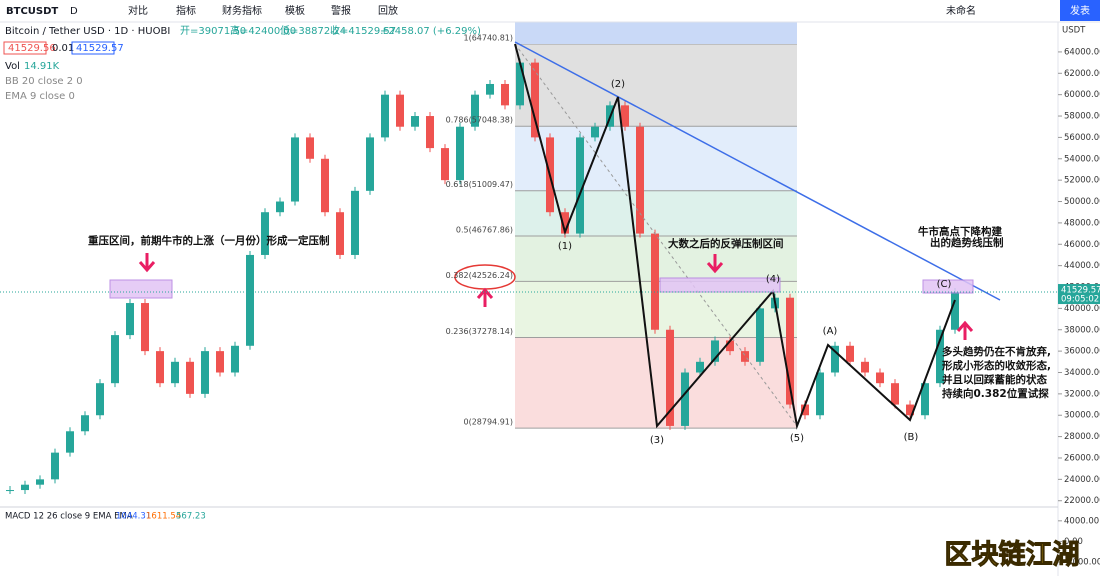 The width and height of the screenshot is (1100, 576). What do you see at coordinates (12, 66) in the screenshot?
I see `volume-name: Vol` at bounding box center [12, 66].